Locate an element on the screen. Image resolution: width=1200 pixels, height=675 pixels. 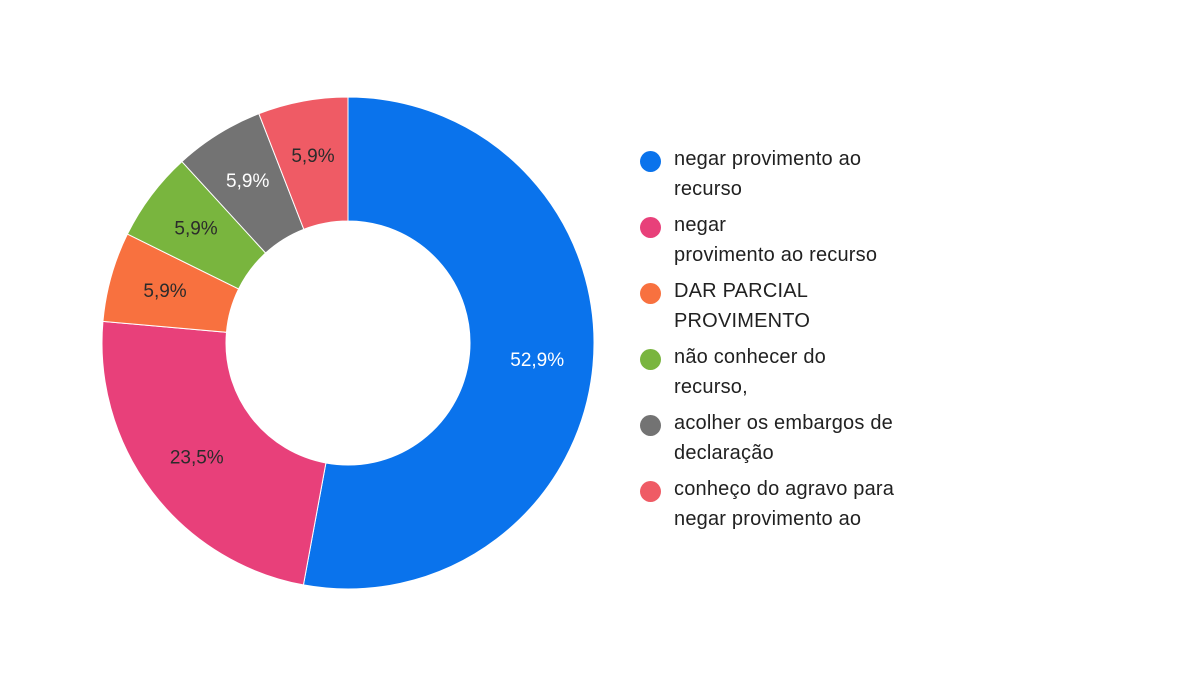
legend-label-5: acolher os embargos de declaração is located at coordinates (783, 438).